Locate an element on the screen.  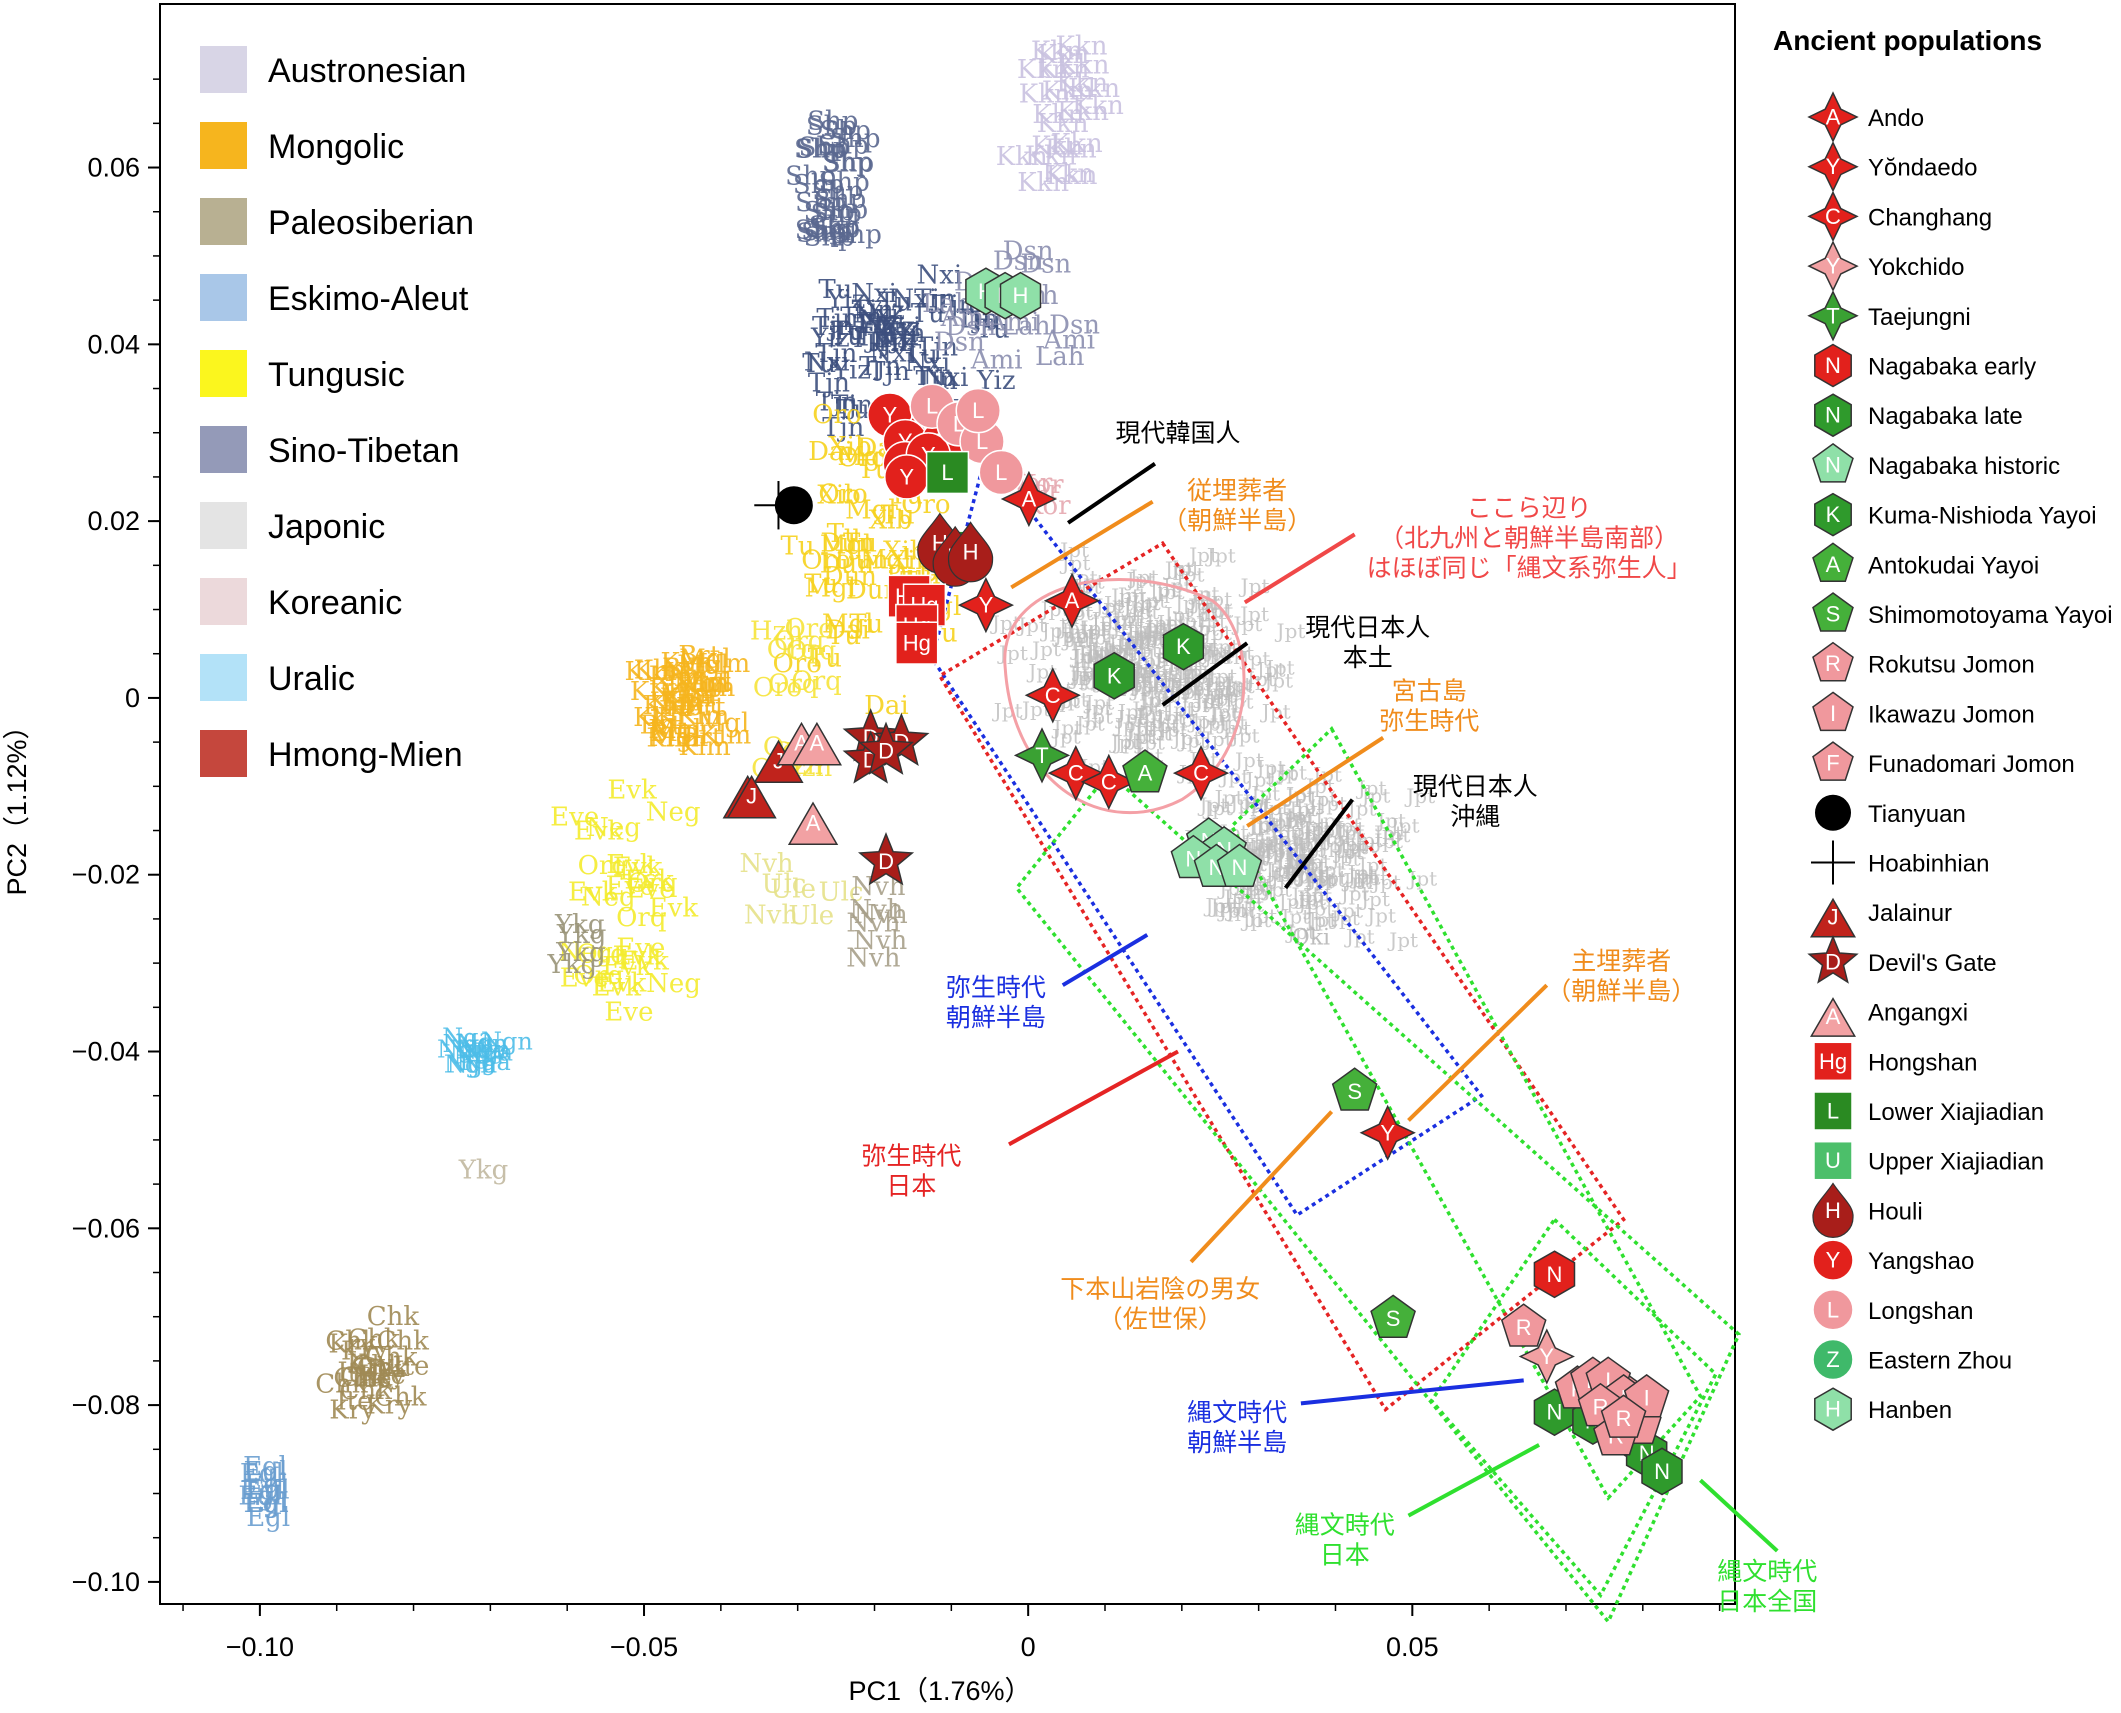
marker-letter: Y is located at coordinates (1833, 1260).